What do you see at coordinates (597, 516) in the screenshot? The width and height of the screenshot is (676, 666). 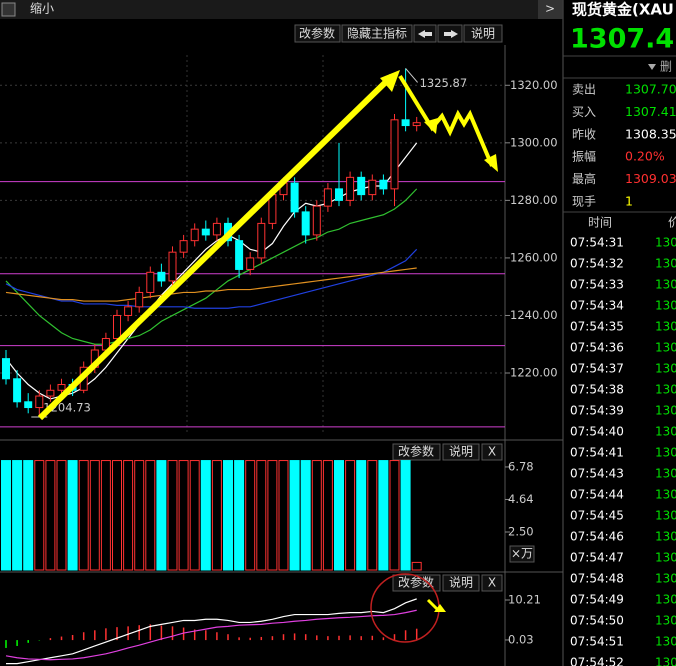 I see `tick-time: 07:54:45` at bounding box center [597, 516].